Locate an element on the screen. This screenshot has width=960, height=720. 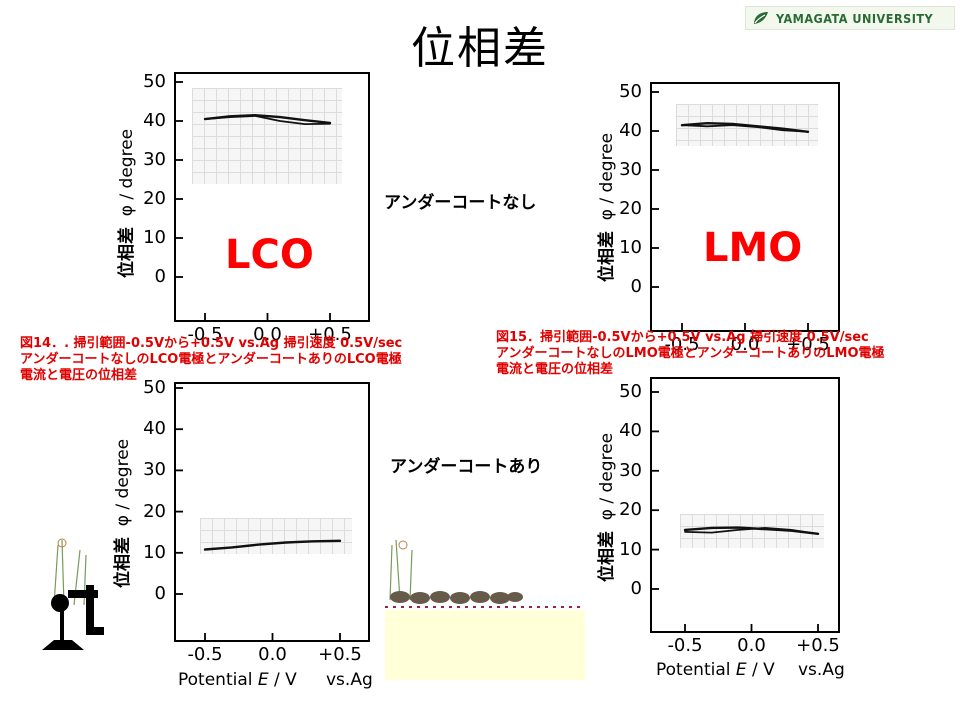
condition-undercoat: アンダーコートあり is located at coordinates (466, 467).